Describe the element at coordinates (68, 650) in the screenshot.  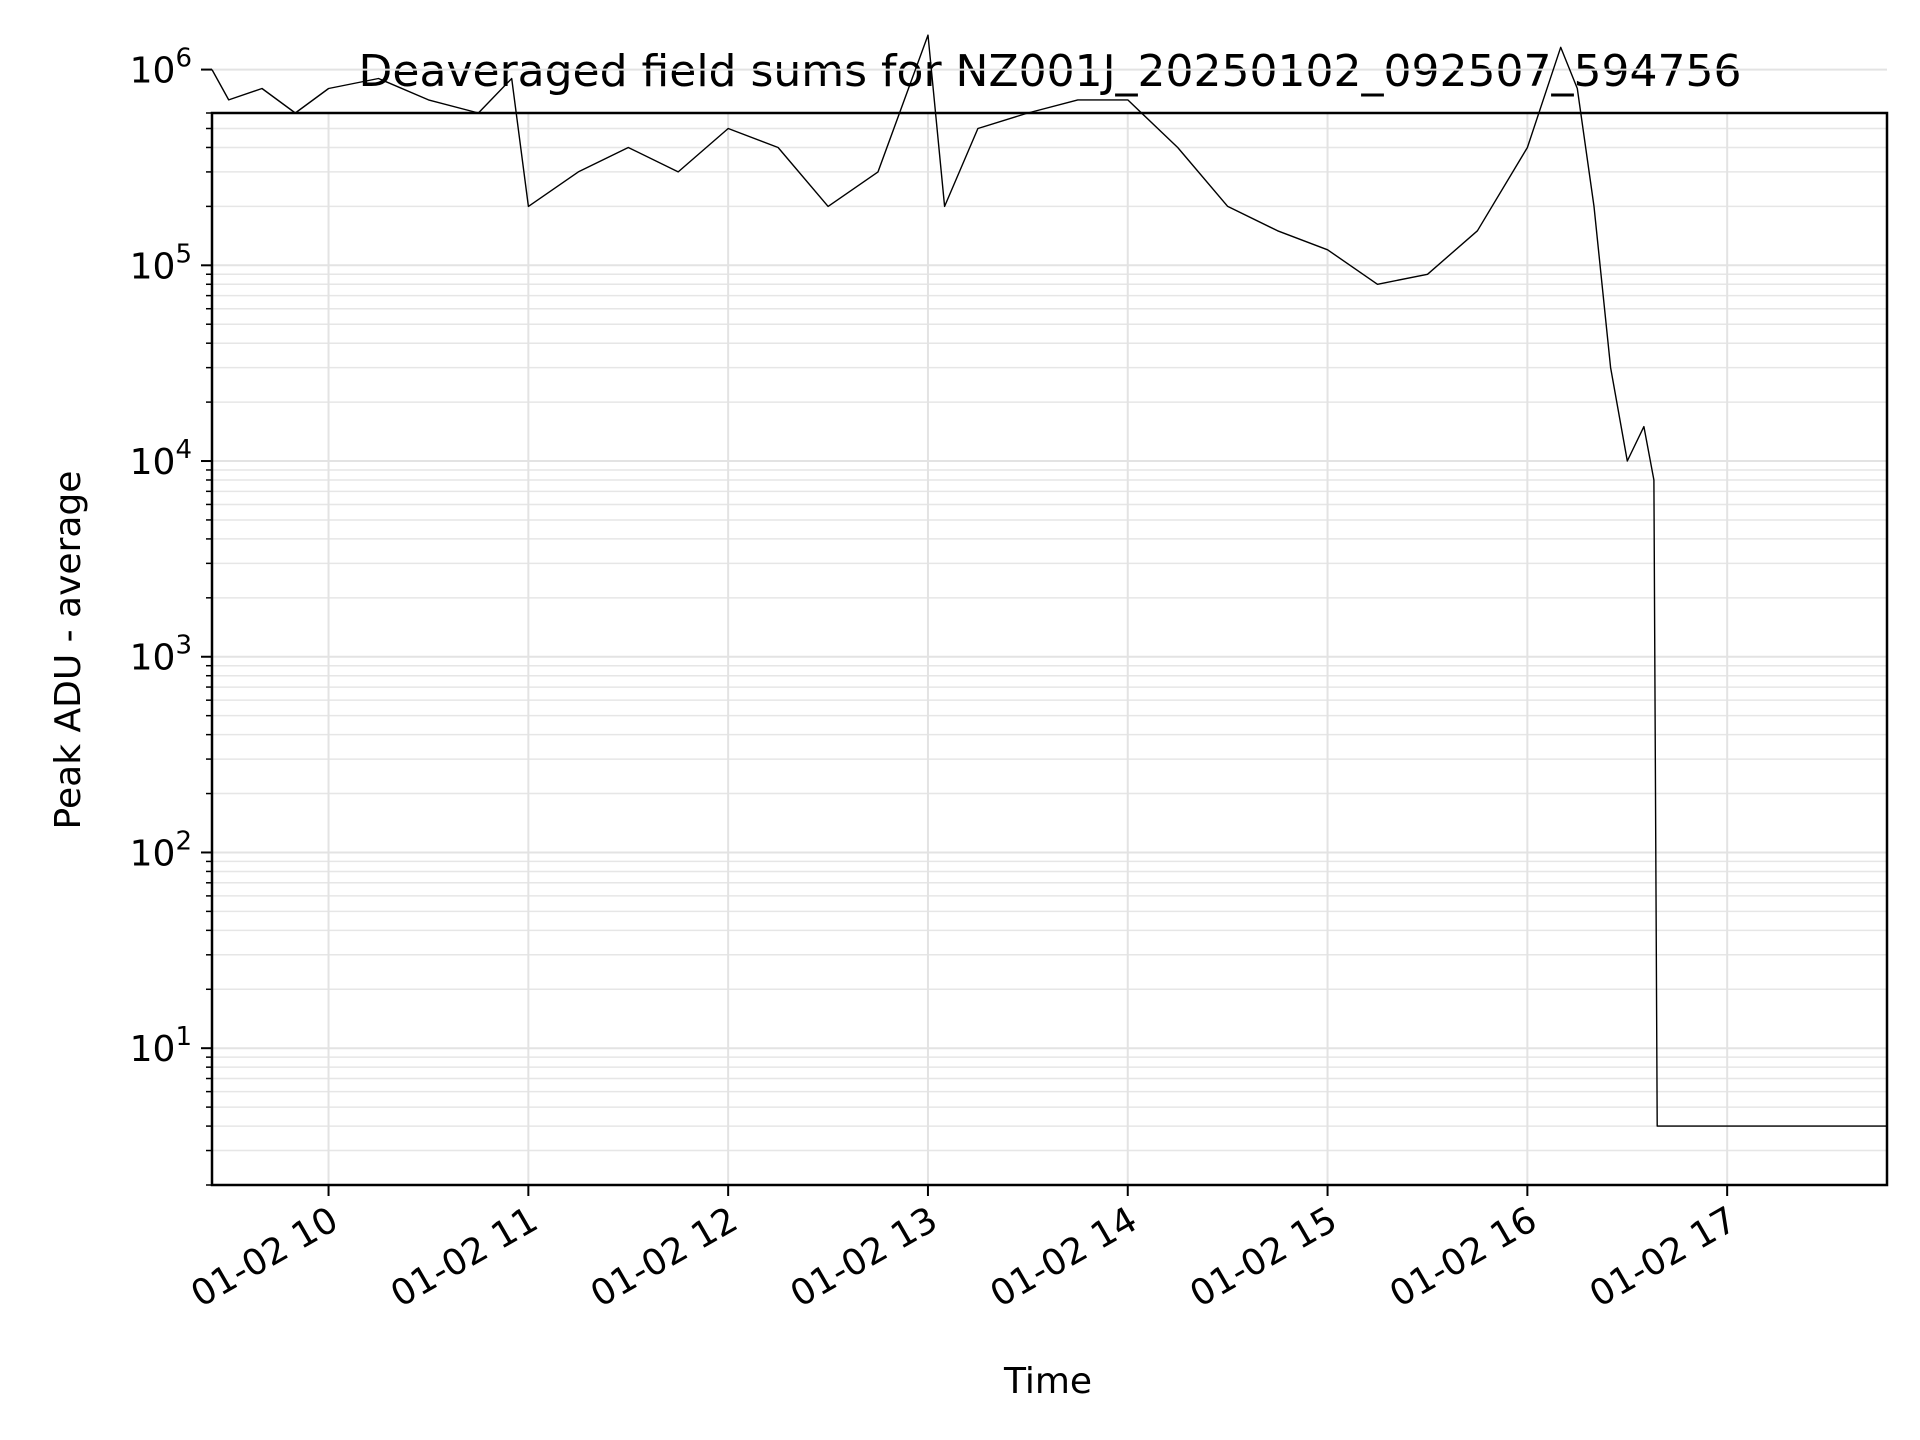
I see `y-axis-label: Peak ADU - average` at that location.